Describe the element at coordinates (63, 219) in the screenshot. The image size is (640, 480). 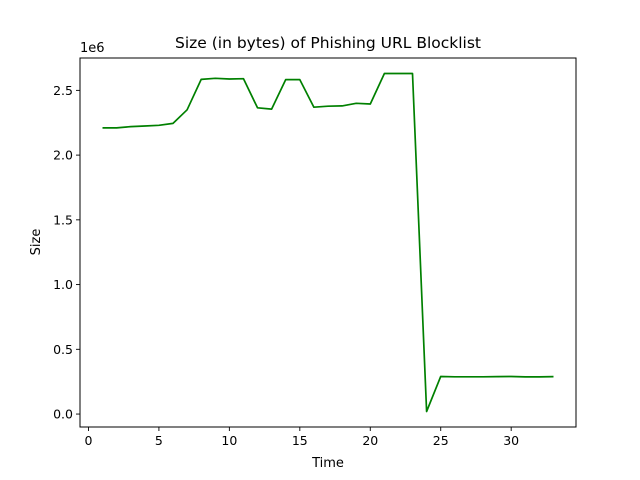
I see `y-tick-label: 1.5` at that location.